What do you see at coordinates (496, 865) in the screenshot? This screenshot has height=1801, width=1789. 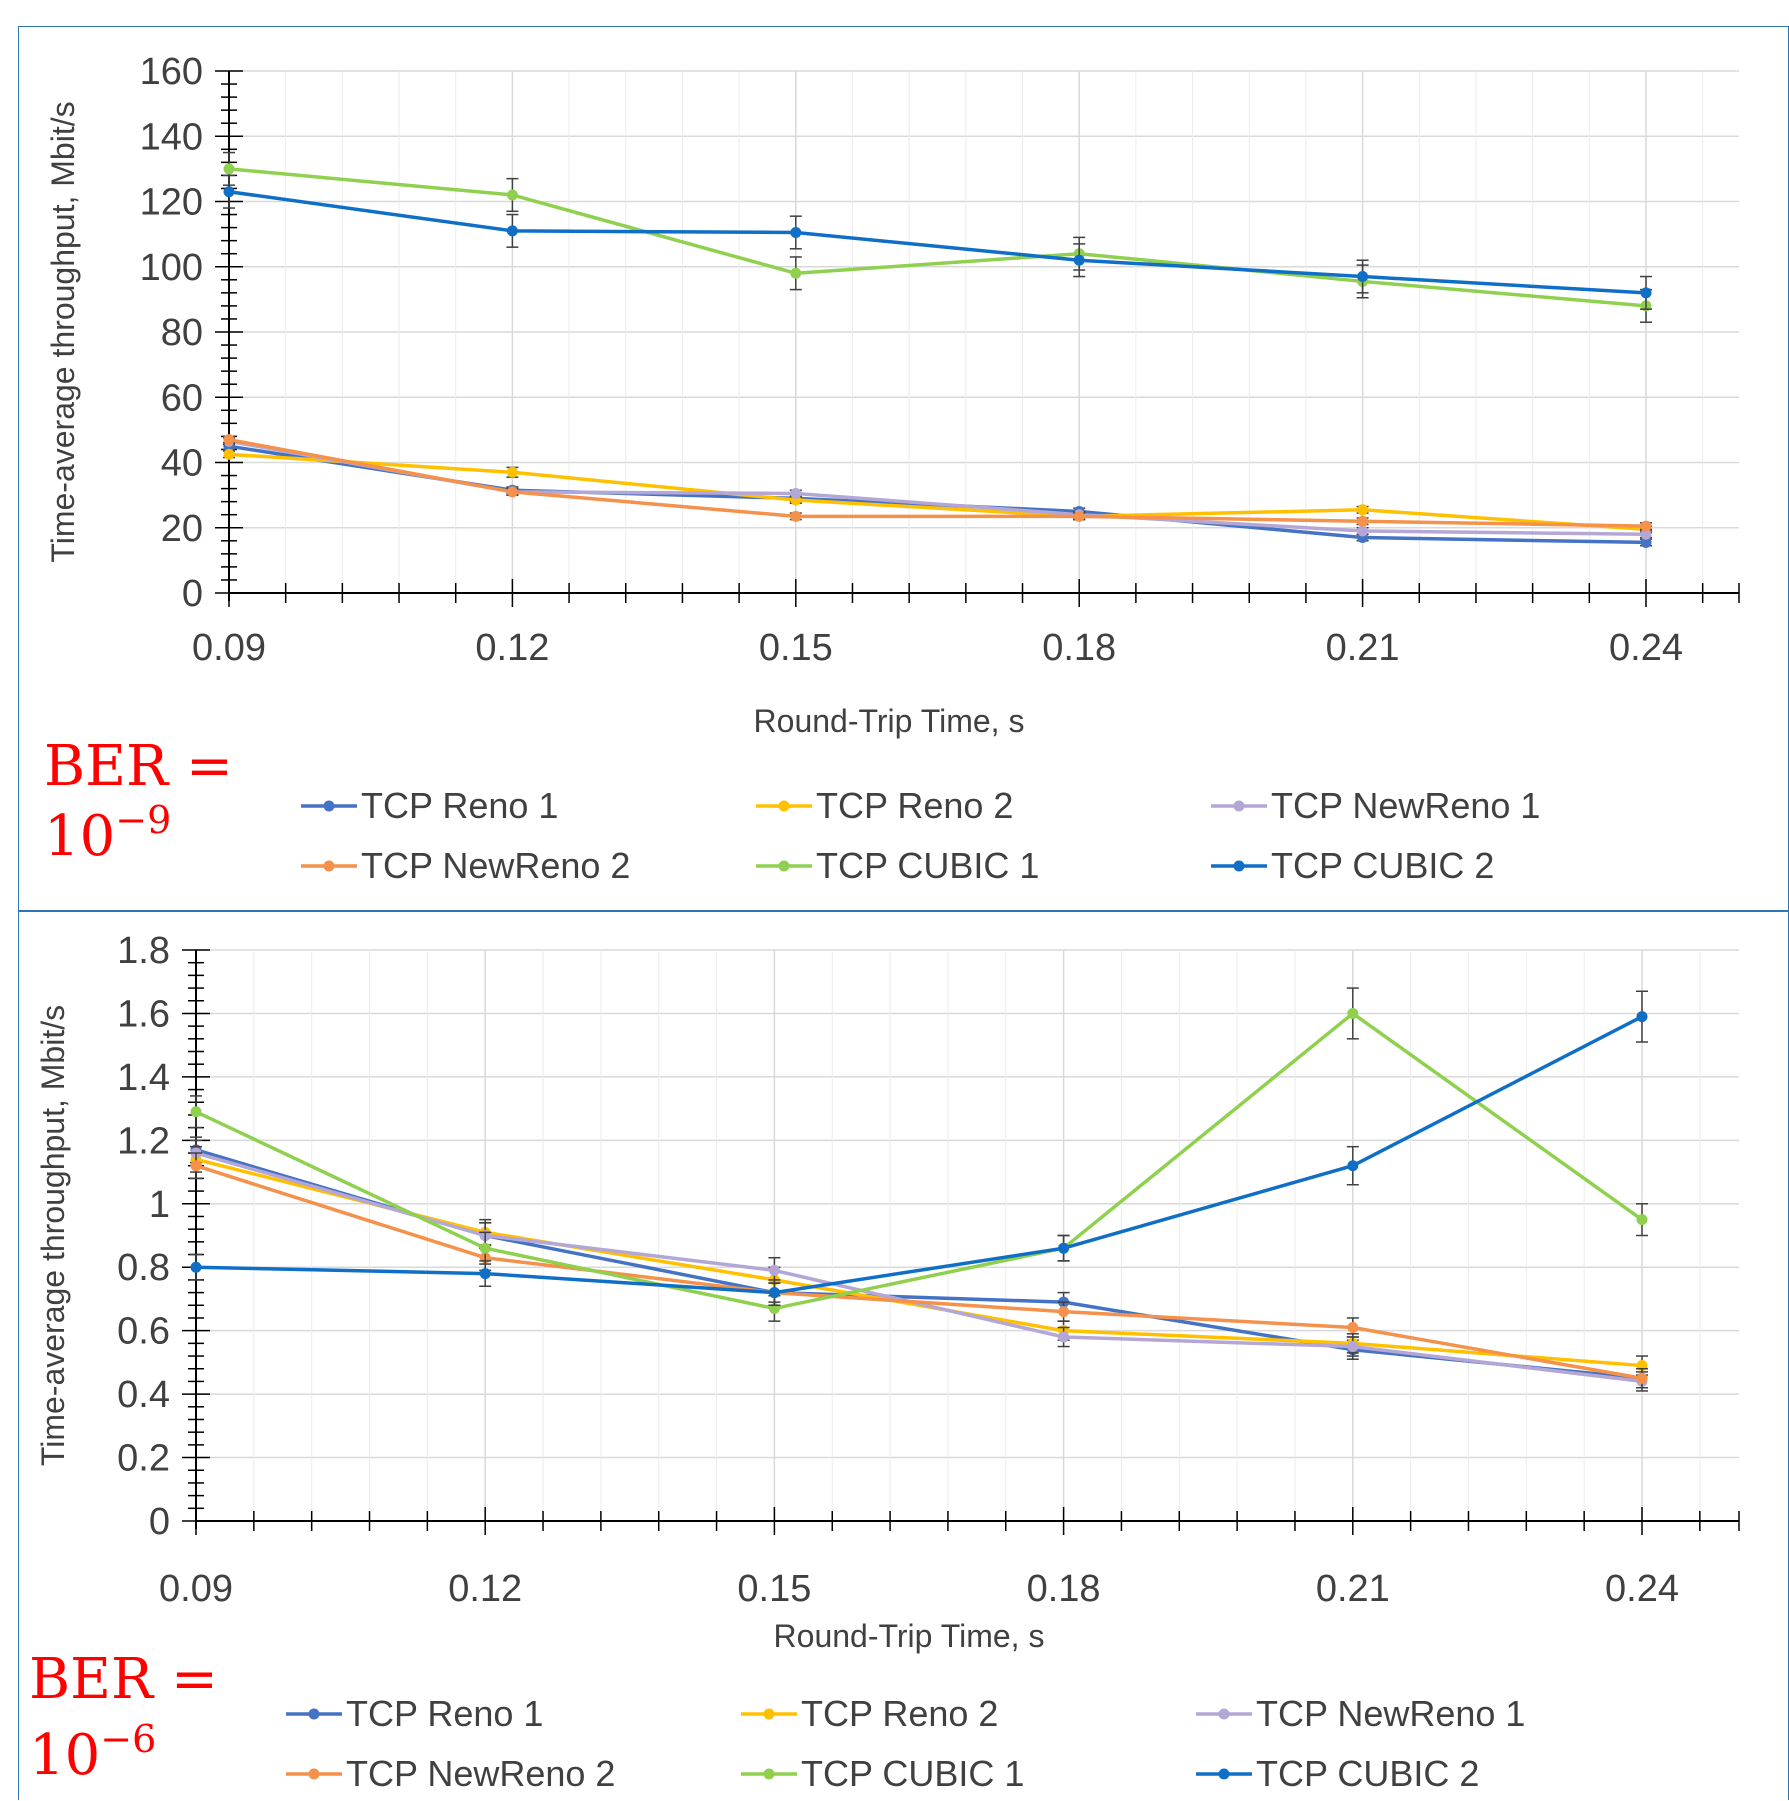 I see `legend-label: TCP NewReno 2` at bounding box center [496, 865].